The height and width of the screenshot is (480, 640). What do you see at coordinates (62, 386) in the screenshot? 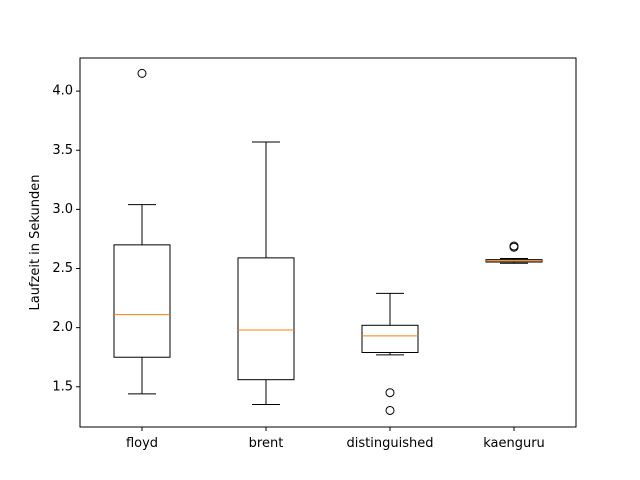
I see `y-tick-label: 1.5` at bounding box center [62, 386].